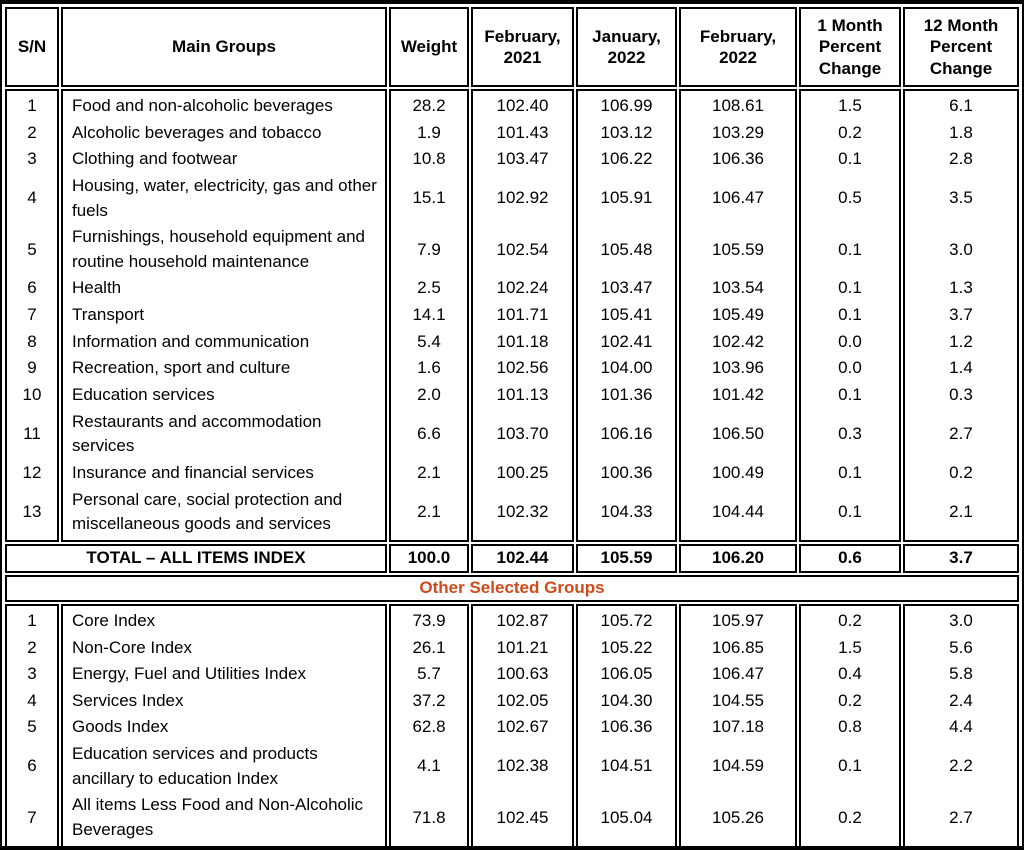  What do you see at coordinates (224, 619) in the screenshot?
I see `row-label: Core Index` at bounding box center [224, 619].